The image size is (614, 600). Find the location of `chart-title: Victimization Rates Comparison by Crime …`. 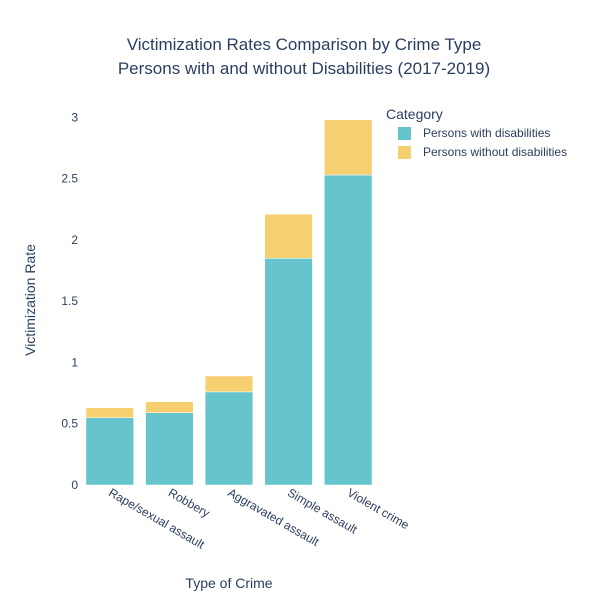

chart-title: Victimization Rates Comparison by Crime … is located at coordinates (304, 44).